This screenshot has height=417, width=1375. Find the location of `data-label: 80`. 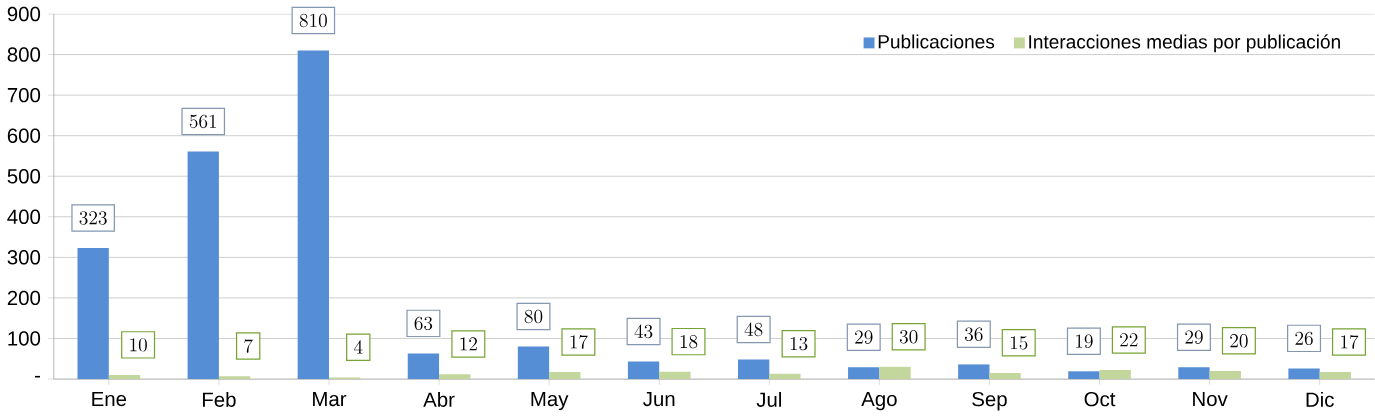

data-label: 80 is located at coordinates (533, 316).